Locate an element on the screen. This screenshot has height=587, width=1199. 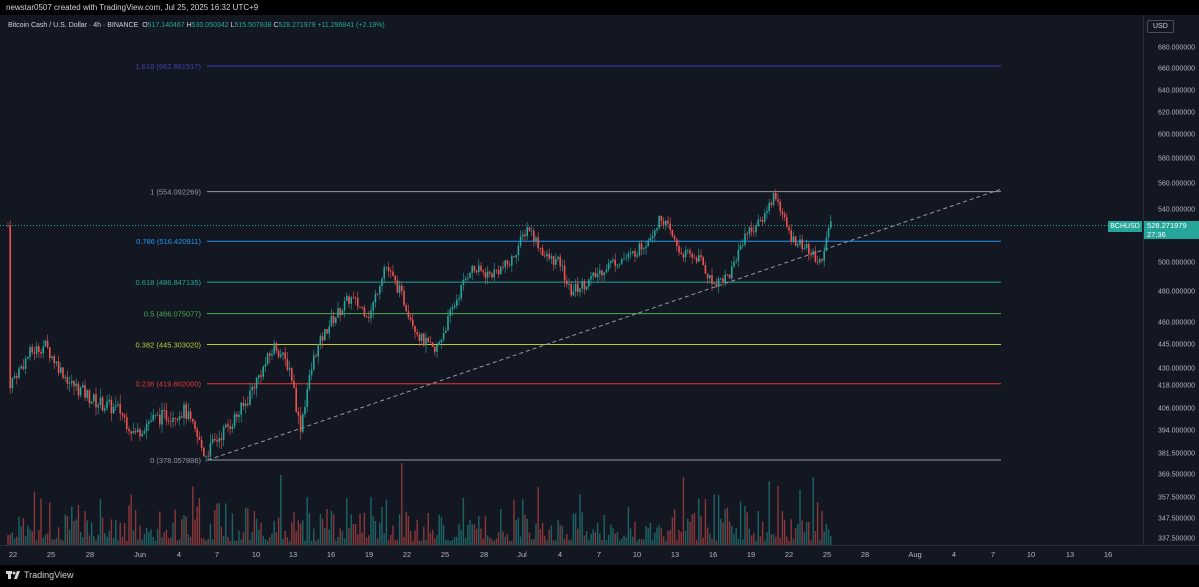
time-tick-label: 4 is located at coordinates (179, 554).